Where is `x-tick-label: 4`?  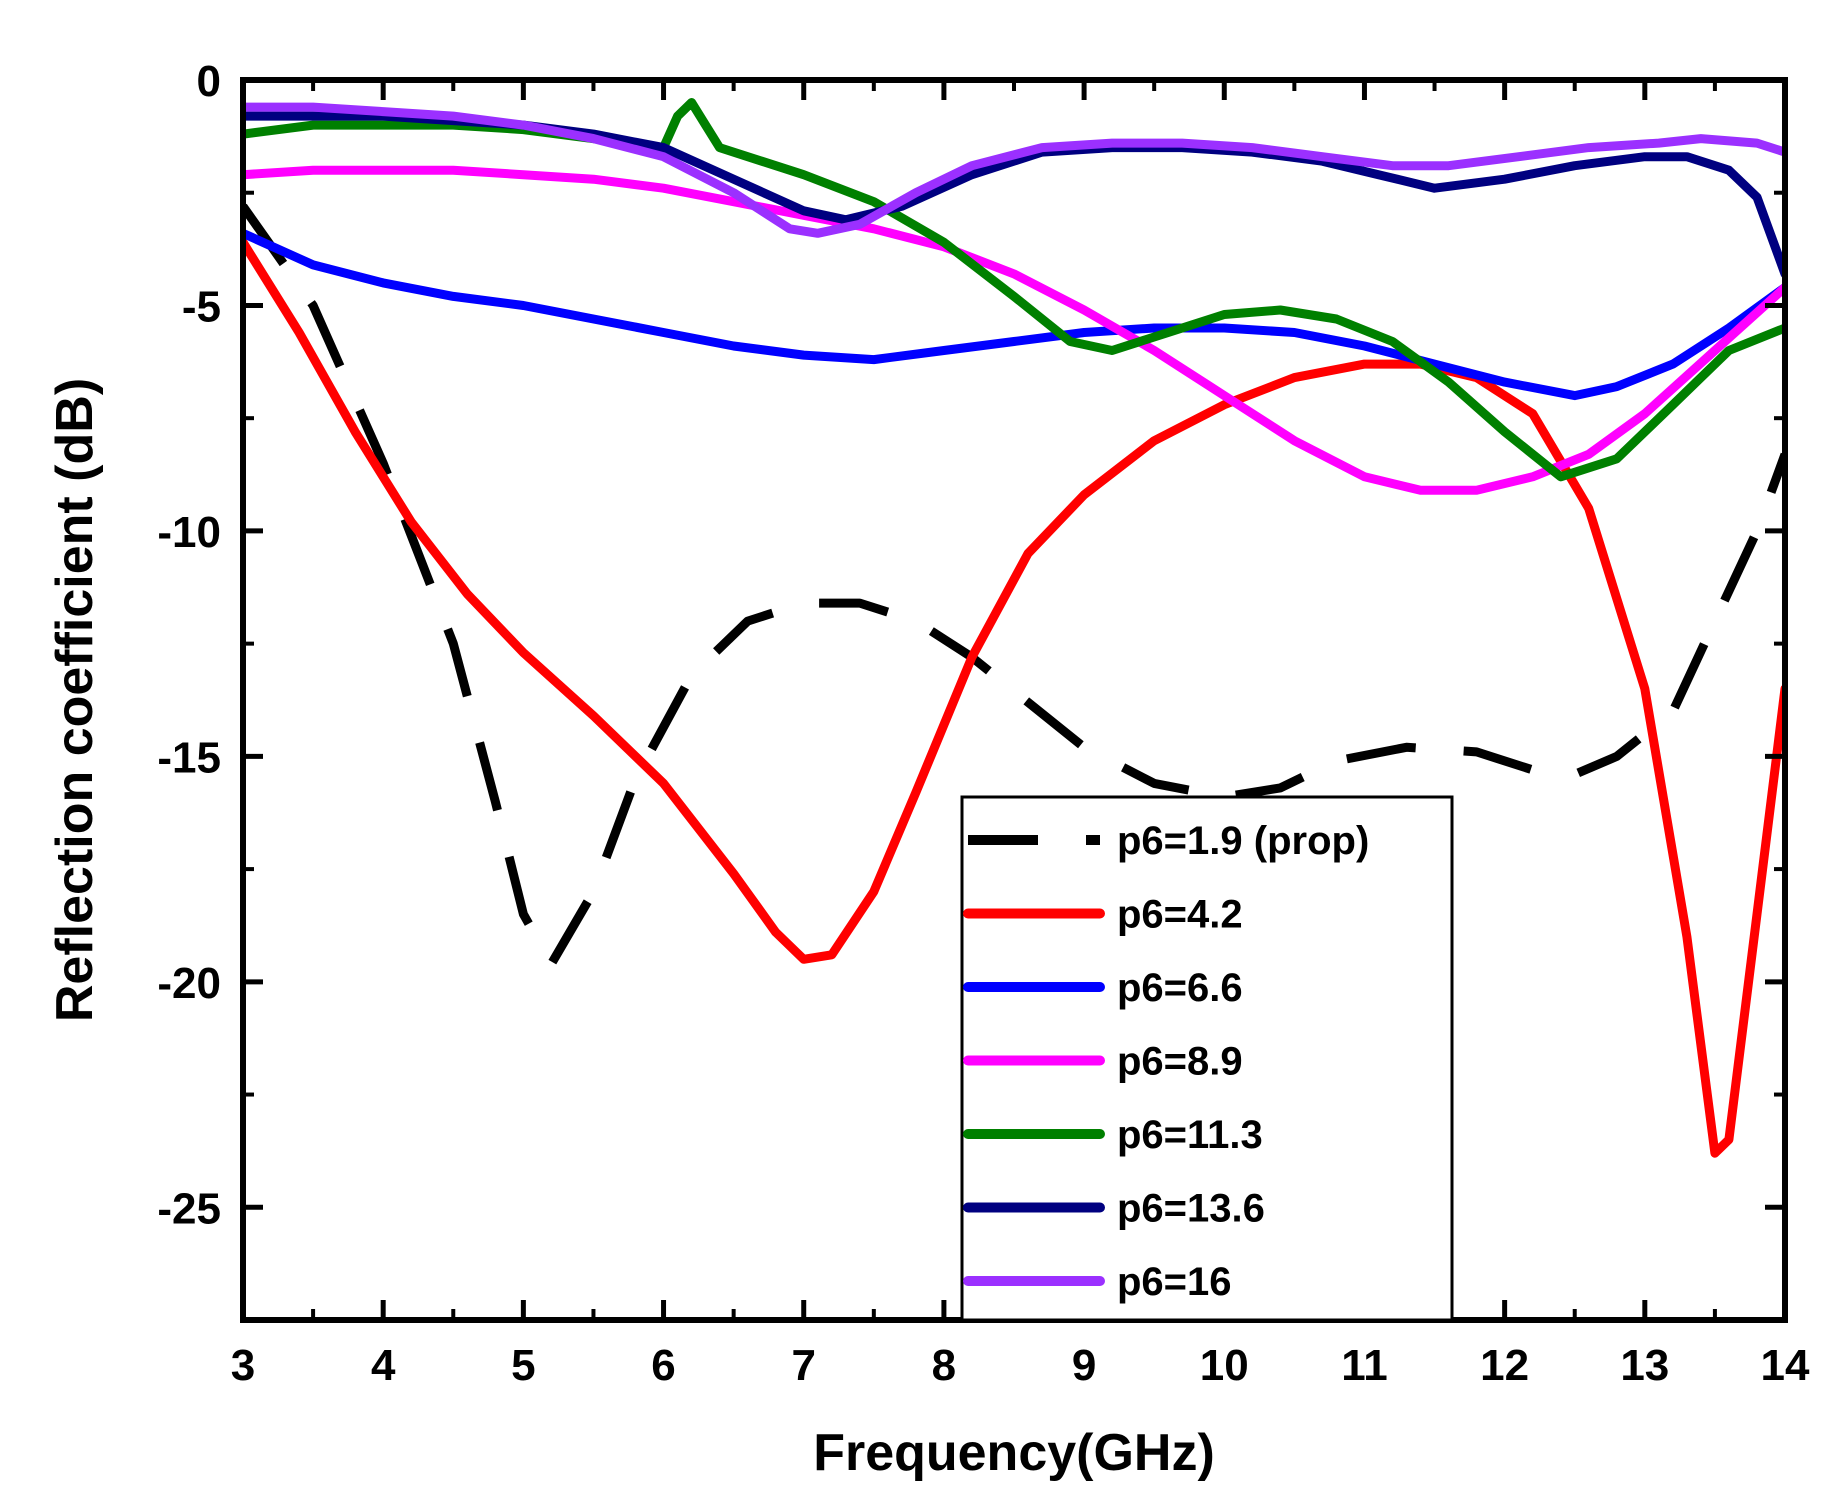
x-tick-label: 4 is located at coordinates (383, 1365).